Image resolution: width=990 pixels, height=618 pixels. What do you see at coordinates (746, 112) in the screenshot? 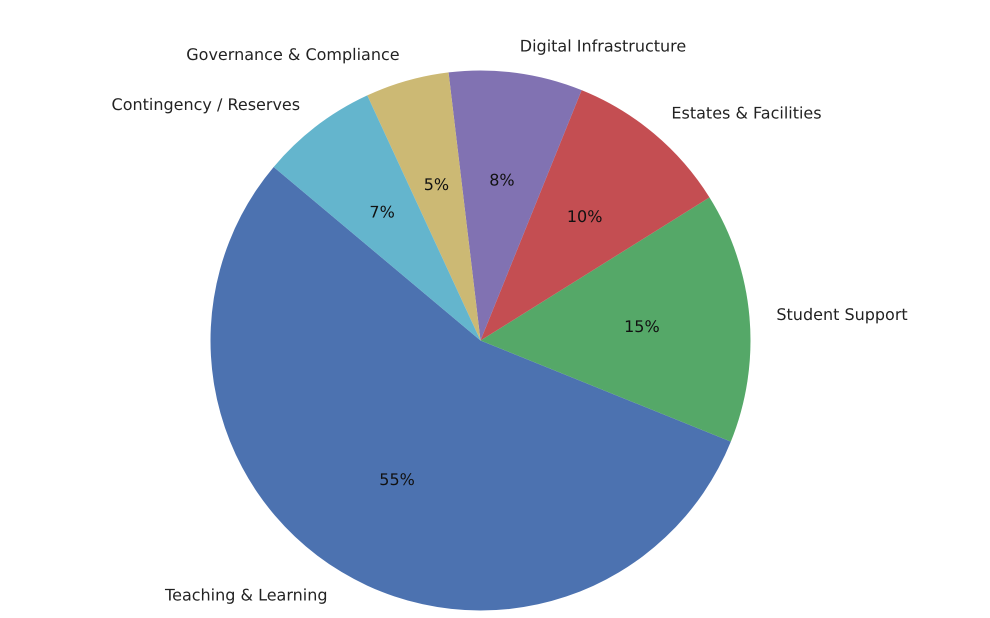
I see `slice-label: Estates & Facilities` at bounding box center [746, 112].